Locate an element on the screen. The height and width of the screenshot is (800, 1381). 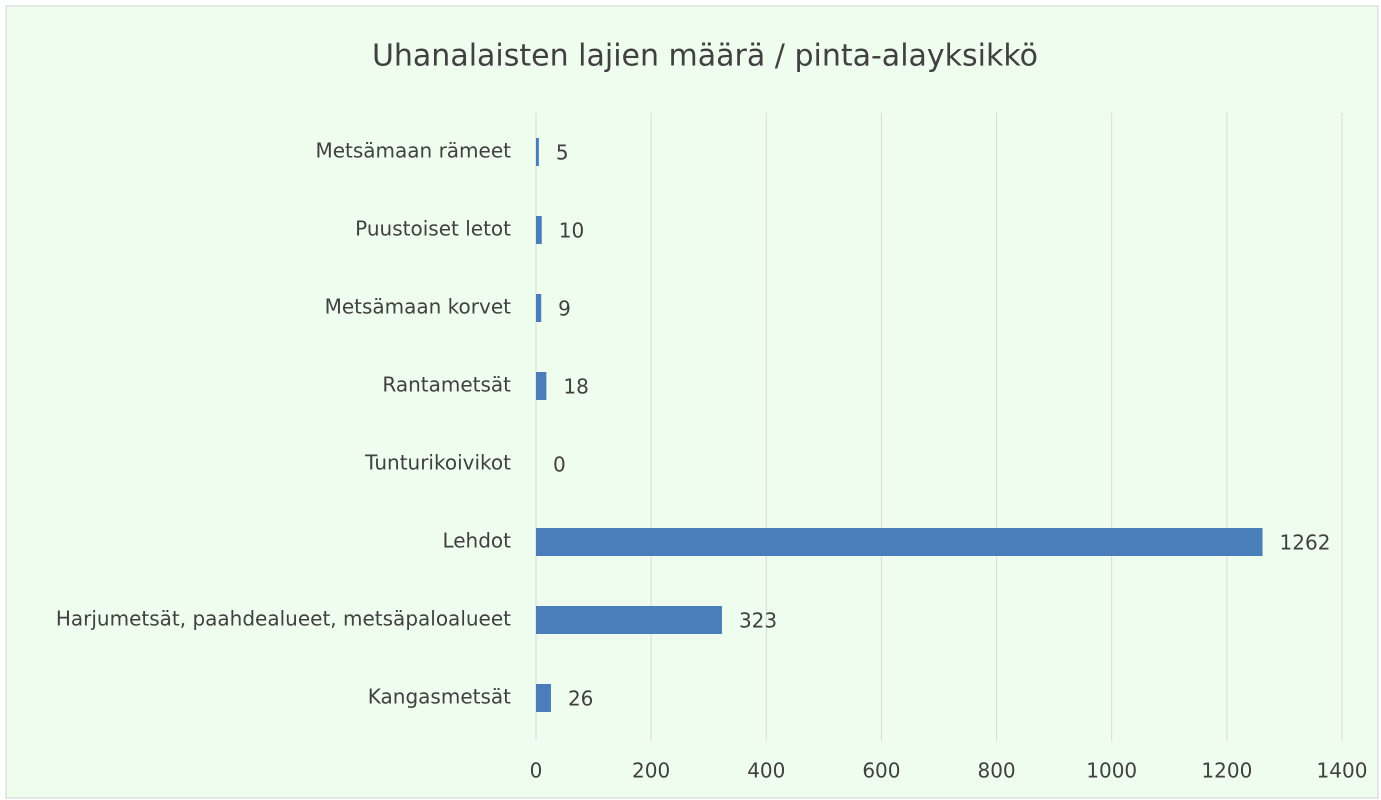
y-tick-label: Rantametsät is located at coordinates (446, 385).